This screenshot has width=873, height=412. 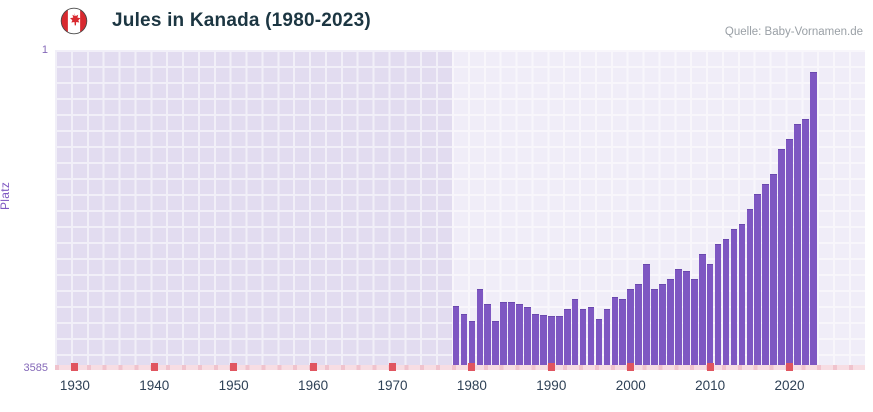 What do you see at coordinates (694, 324) in the screenshot?
I see `bar-2008` at bounding box center [694, 324].